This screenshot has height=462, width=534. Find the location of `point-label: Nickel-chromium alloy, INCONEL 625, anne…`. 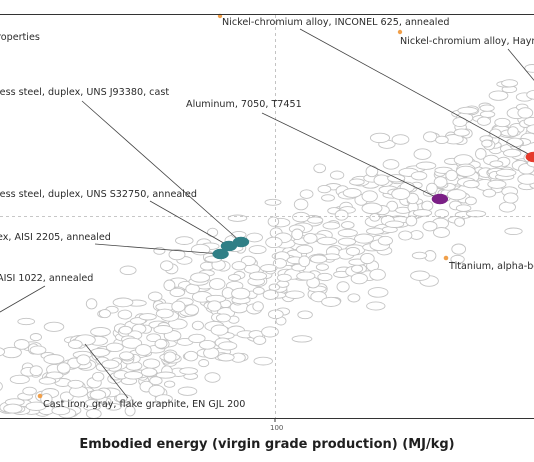

point-label: Nickel-chromium alloy, INCONEL 625, anne… is located at coordinates (335, 22).